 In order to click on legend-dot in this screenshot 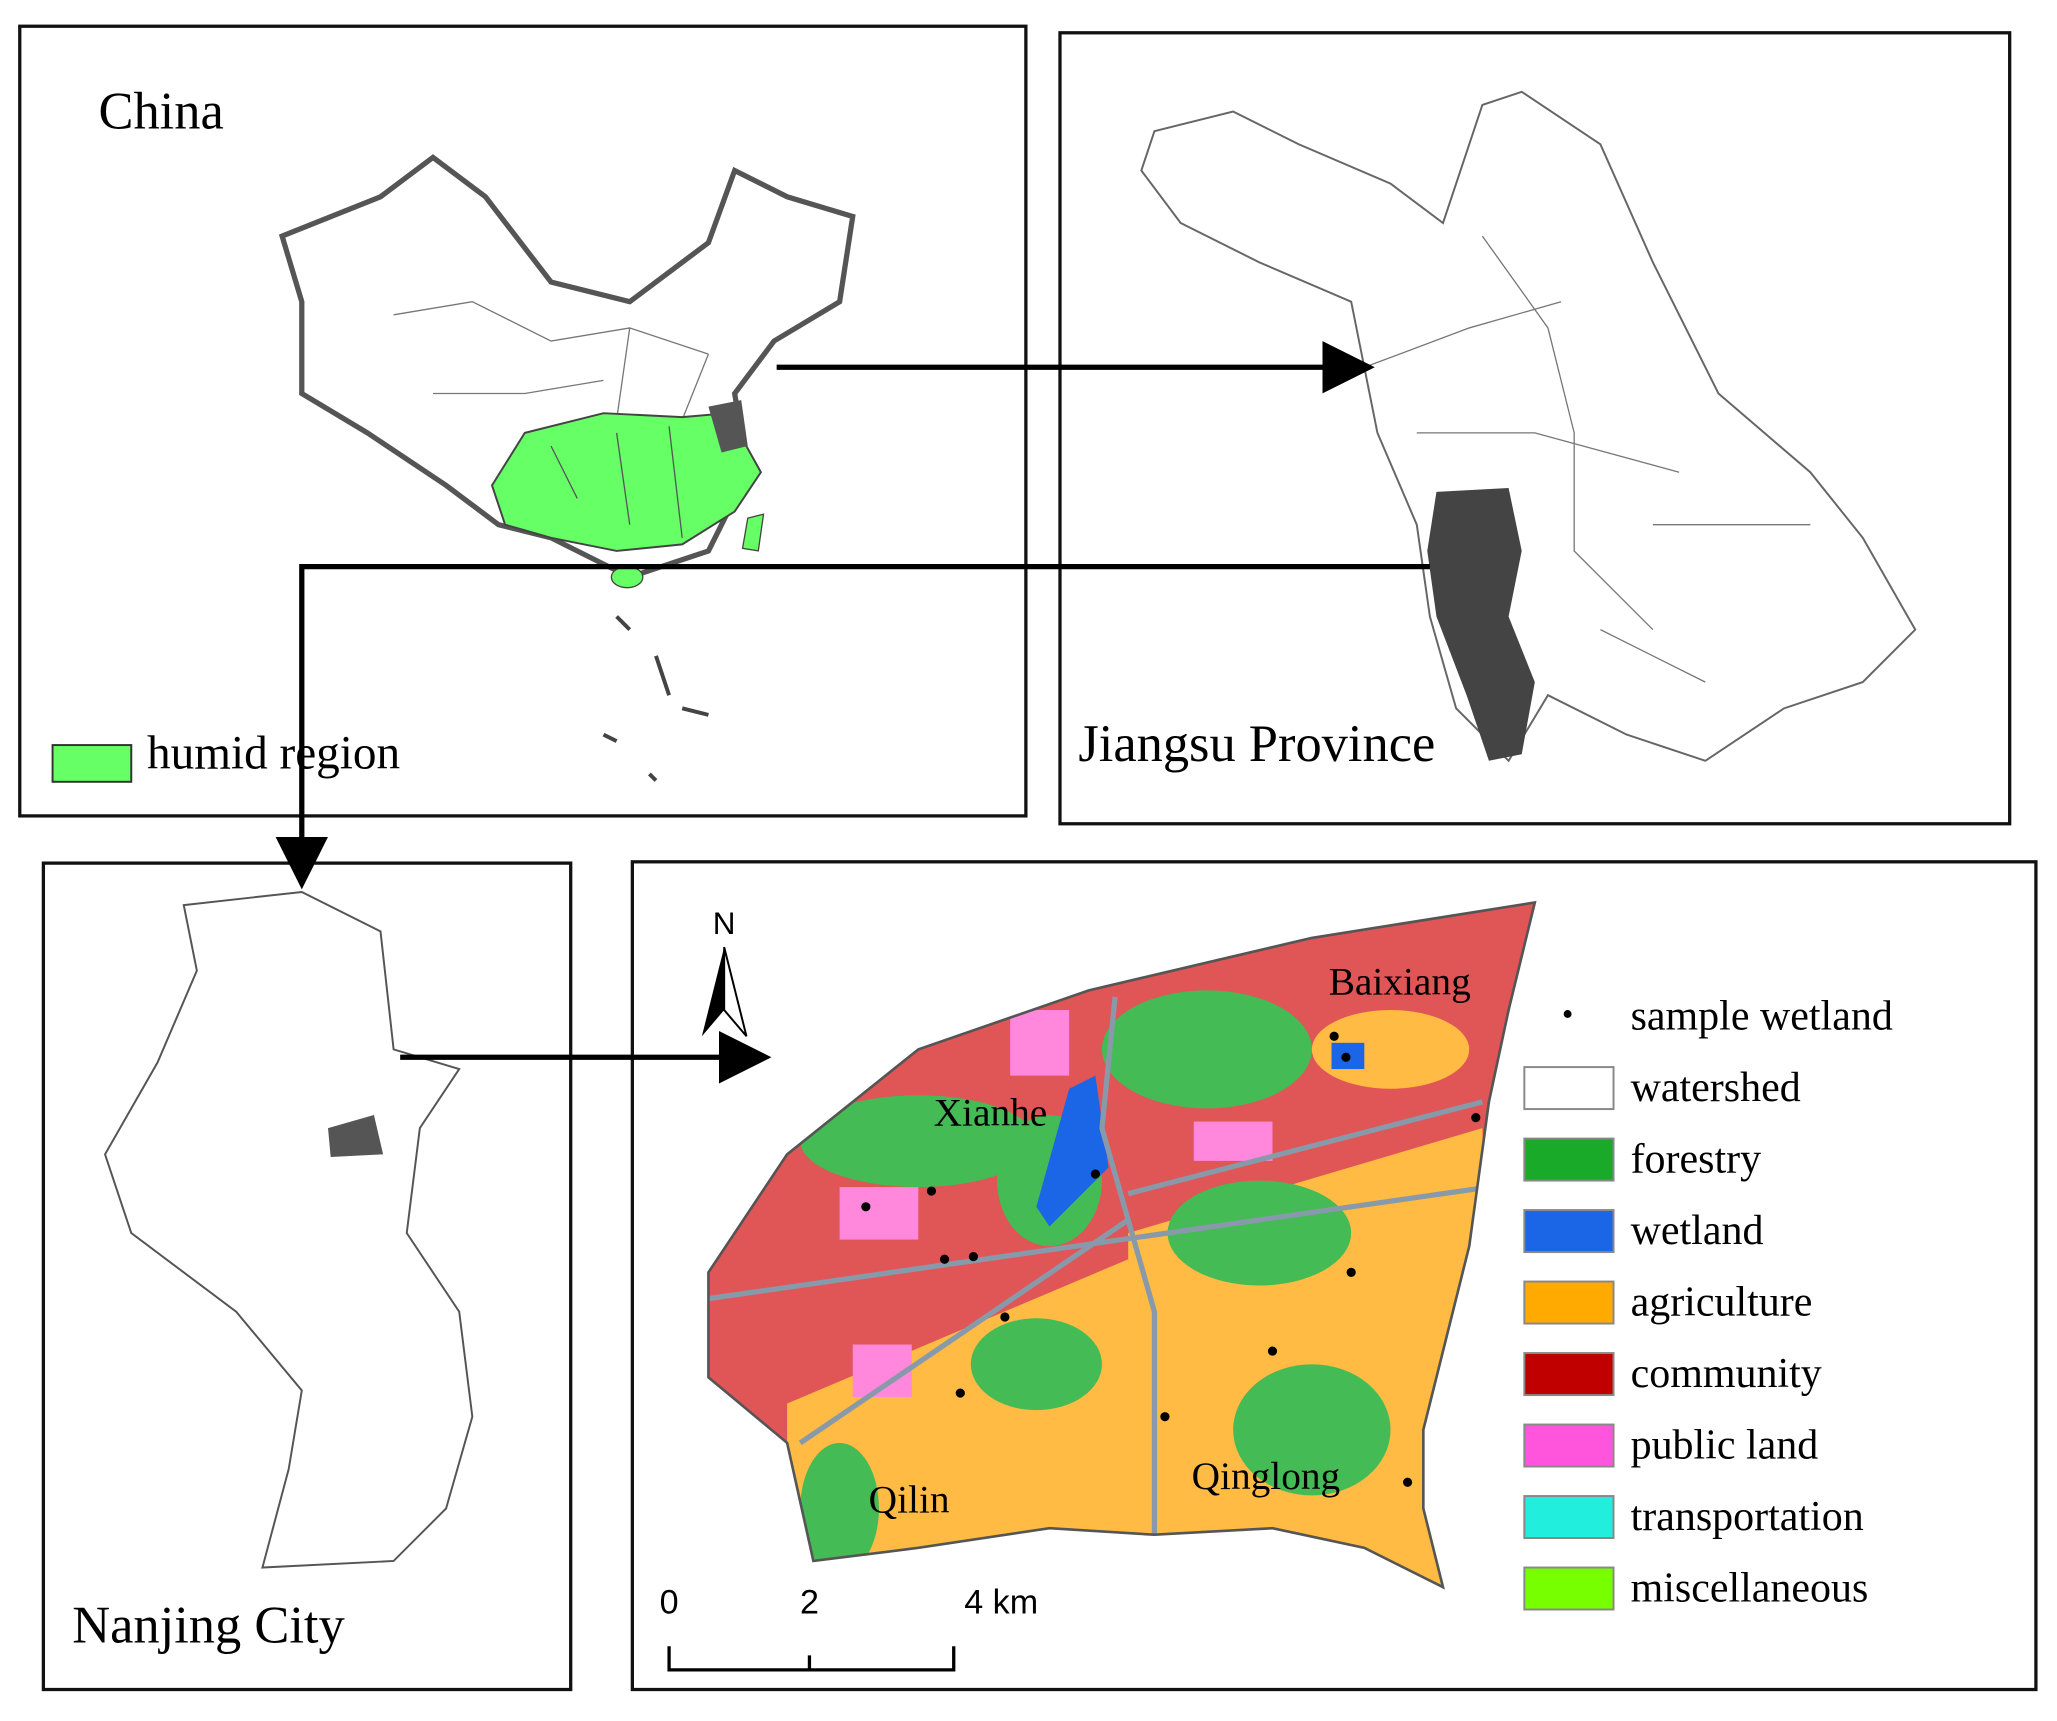, I will do `click(1567, 1014)`.